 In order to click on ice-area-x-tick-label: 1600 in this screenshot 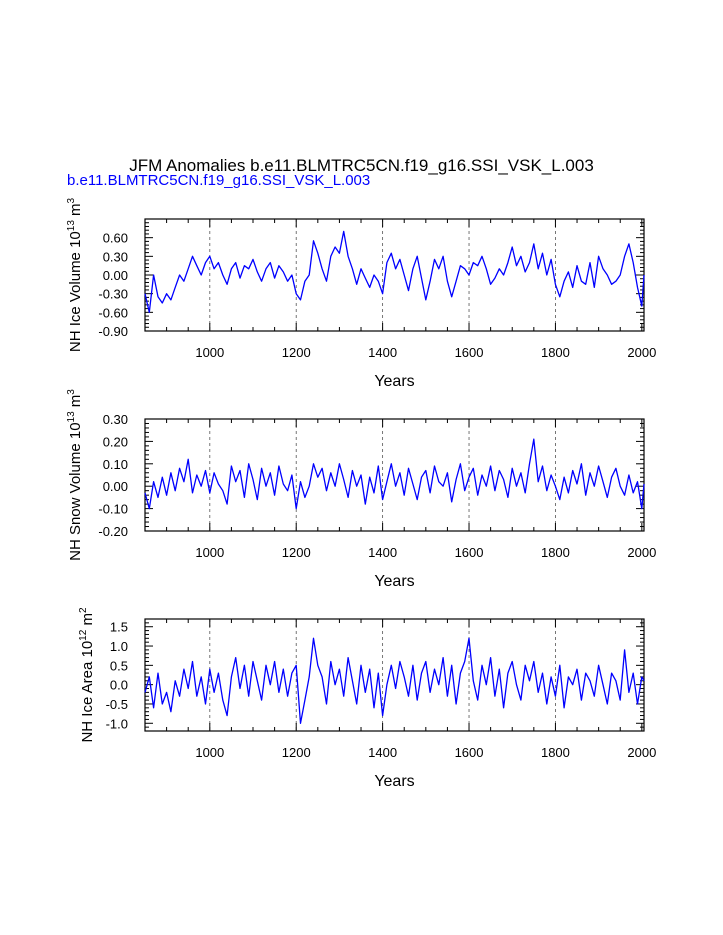, I will do `click(469, 752)`.